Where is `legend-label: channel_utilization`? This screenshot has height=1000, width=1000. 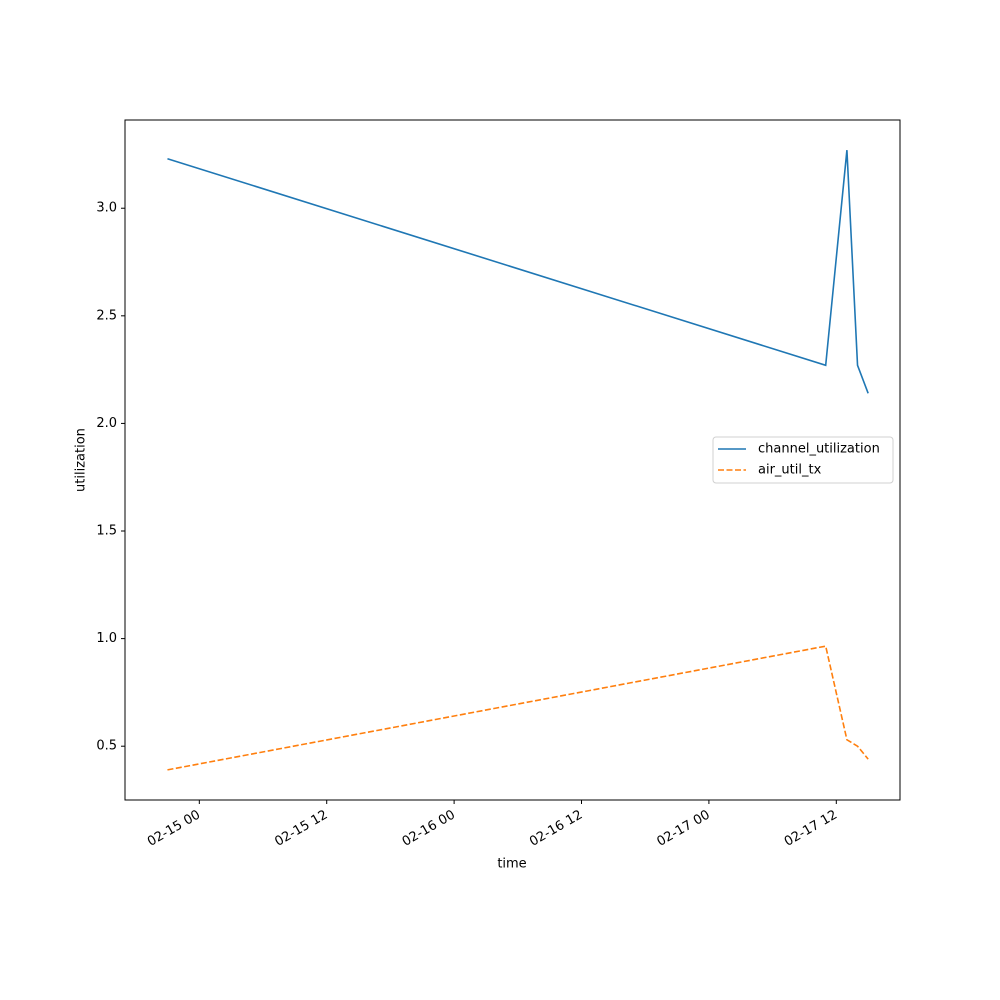
legend-label: channel_utilization is located at coordinates (819, 449).